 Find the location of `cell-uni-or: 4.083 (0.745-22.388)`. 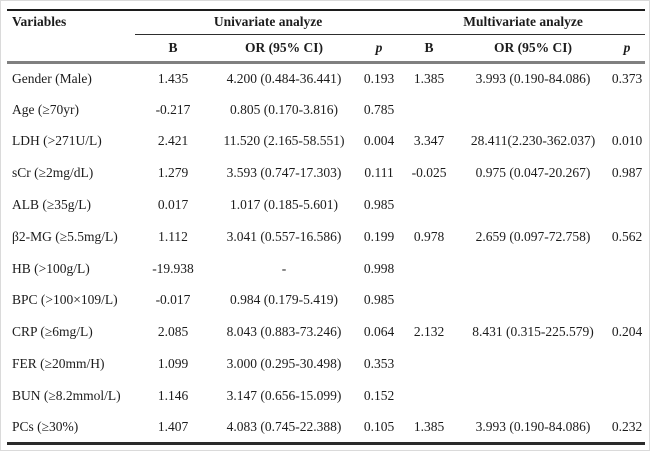

cell-uni-or: 4.083 (0.745-22.388) is located at coordinates (284, 426).